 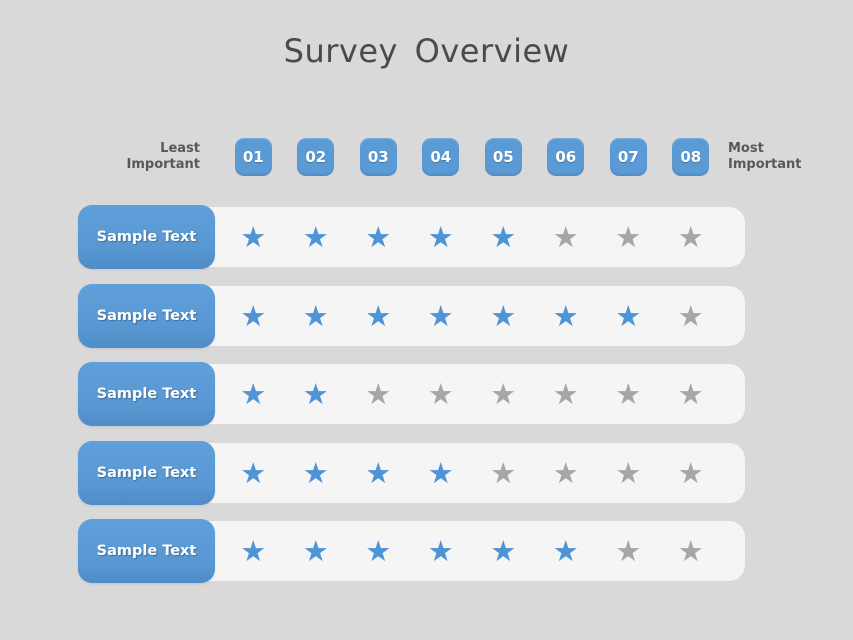 What do you see at coordinates (163, 156) in the screenshot?
I see `least-important-label: Least Important` at bounding box center [163, 156].